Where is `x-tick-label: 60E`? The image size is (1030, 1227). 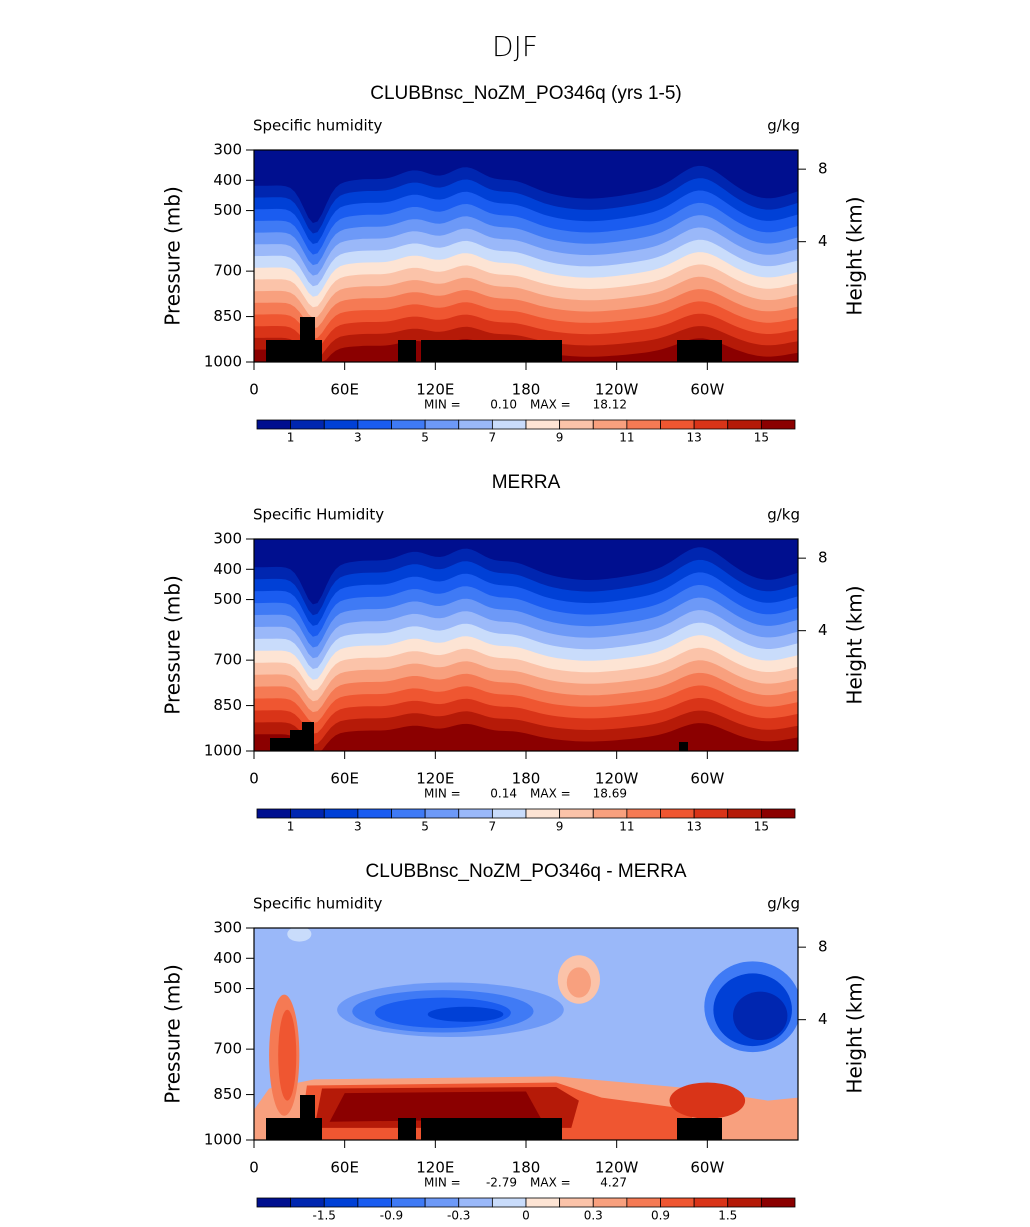 x-tick-label: 60E is located at coordinates (344, 779).